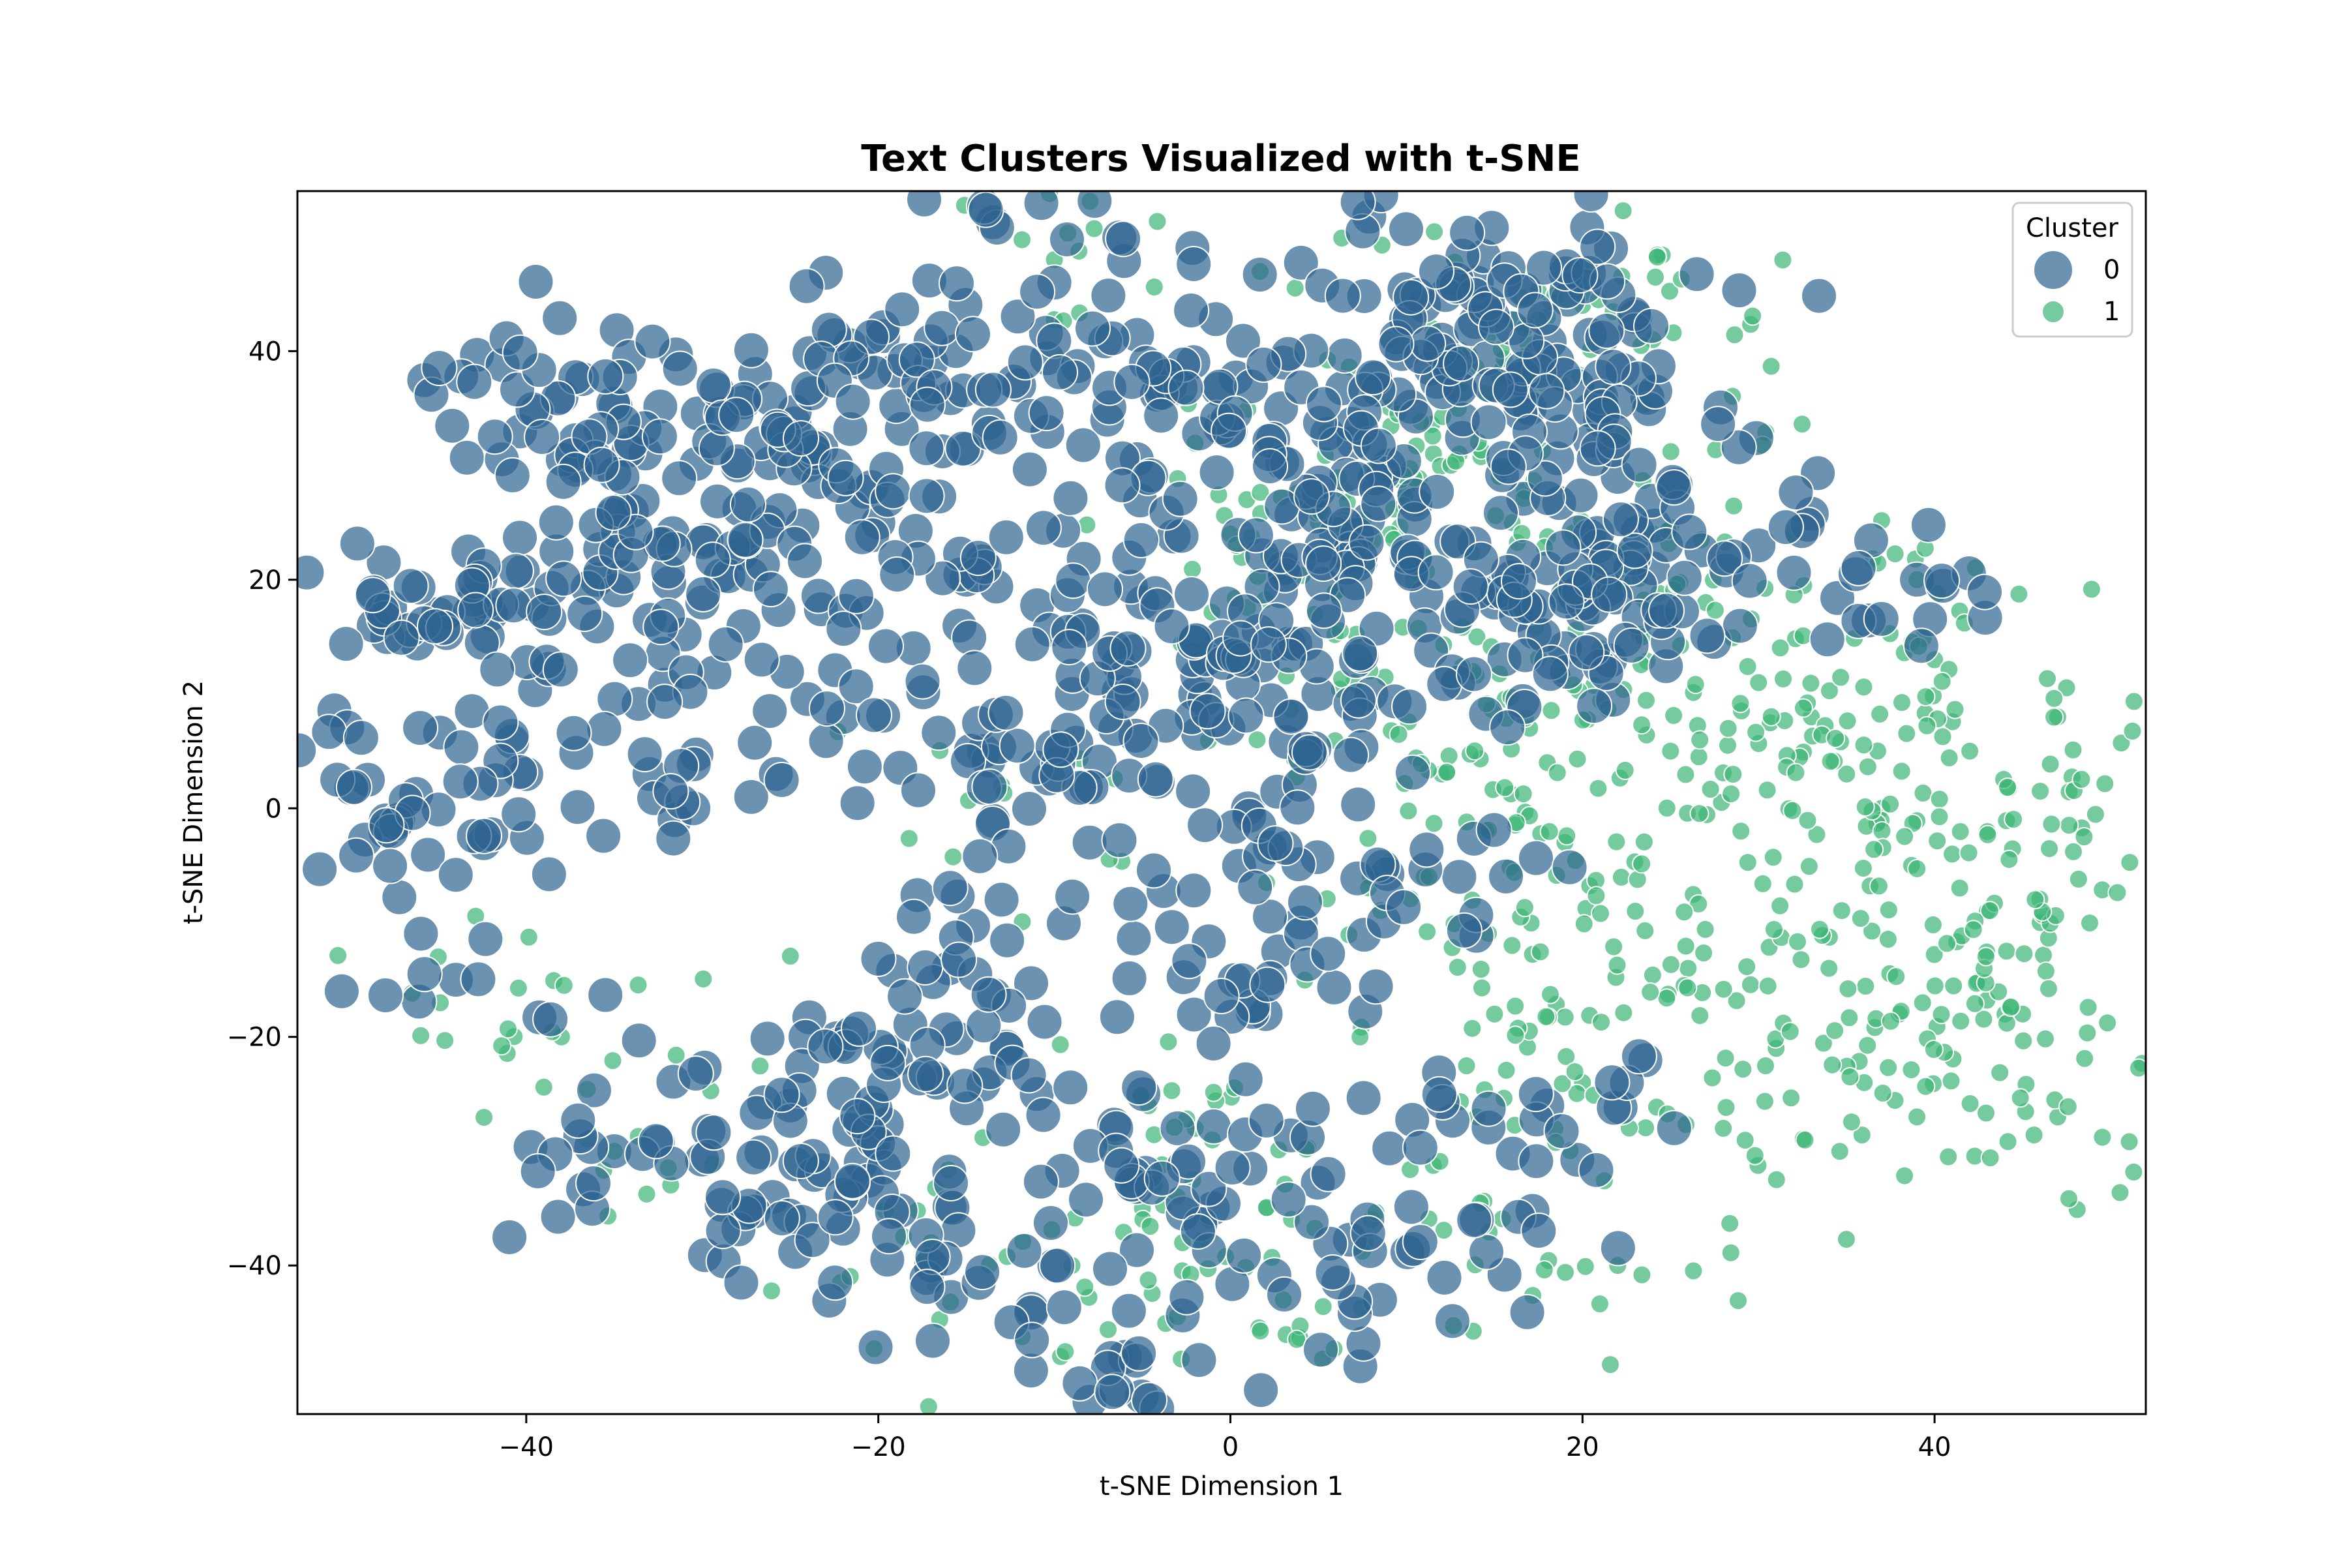  I want to click on y-axis-label: t-SNE Dimension 2, so click(194, 802).